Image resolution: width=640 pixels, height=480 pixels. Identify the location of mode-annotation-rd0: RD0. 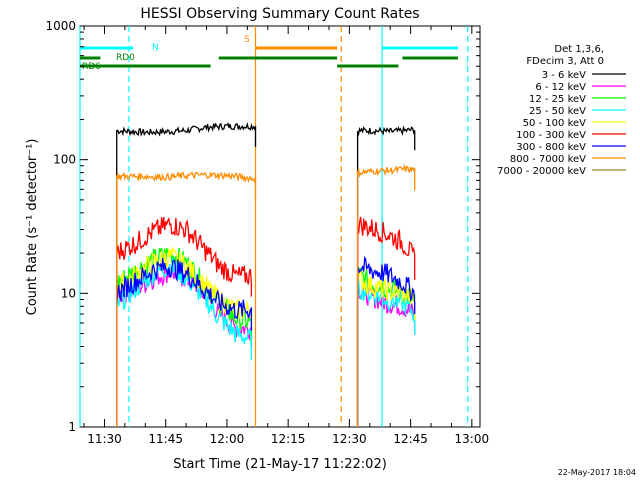
(125, 58).